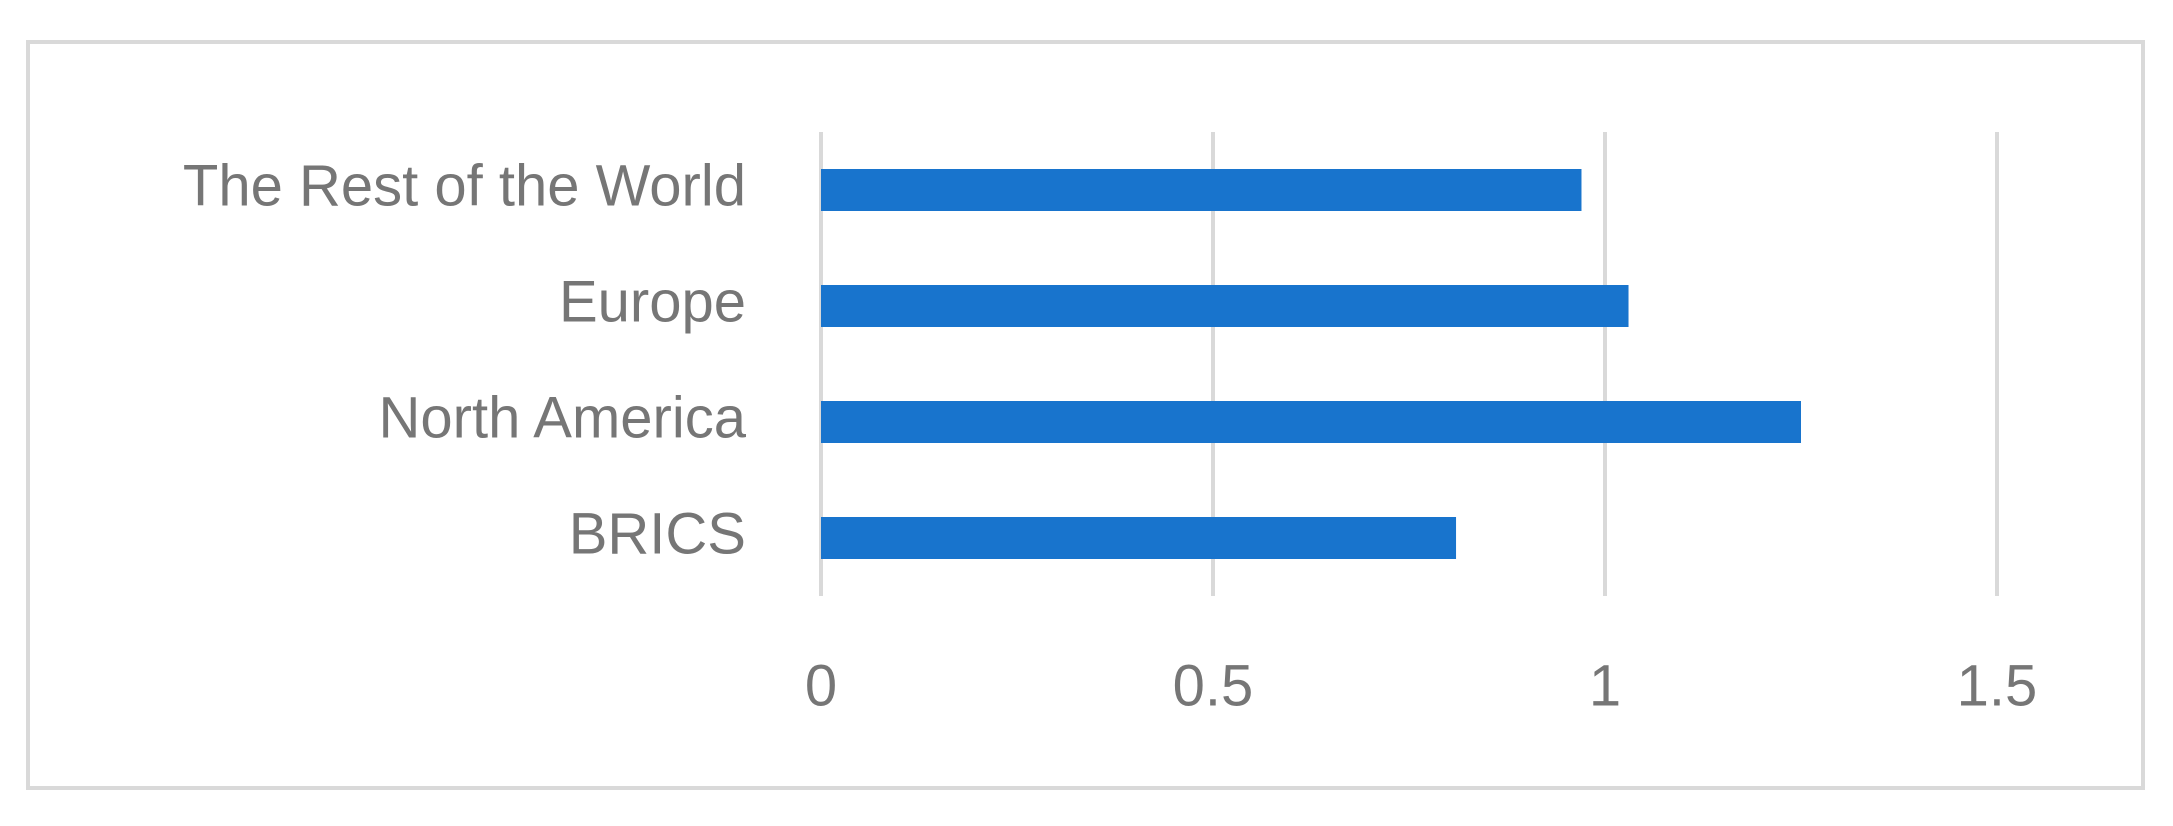  I want to click on y-tick-label: The Rest of the World, so click(464, 185).